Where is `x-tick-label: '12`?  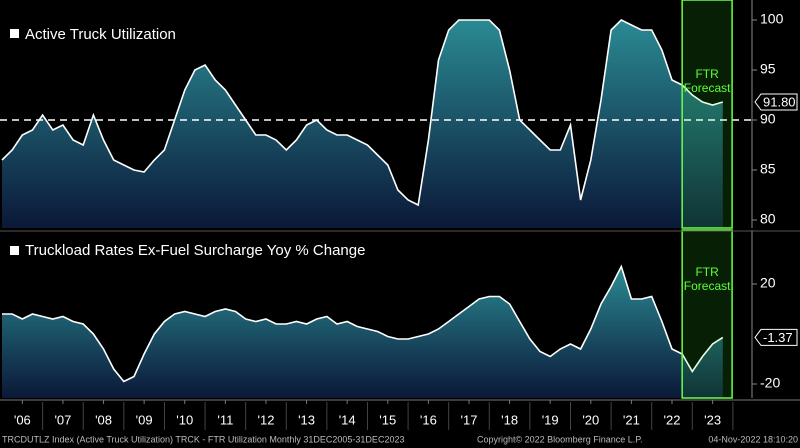 x-tick-label: '12 is located at coordinates (265, 419).